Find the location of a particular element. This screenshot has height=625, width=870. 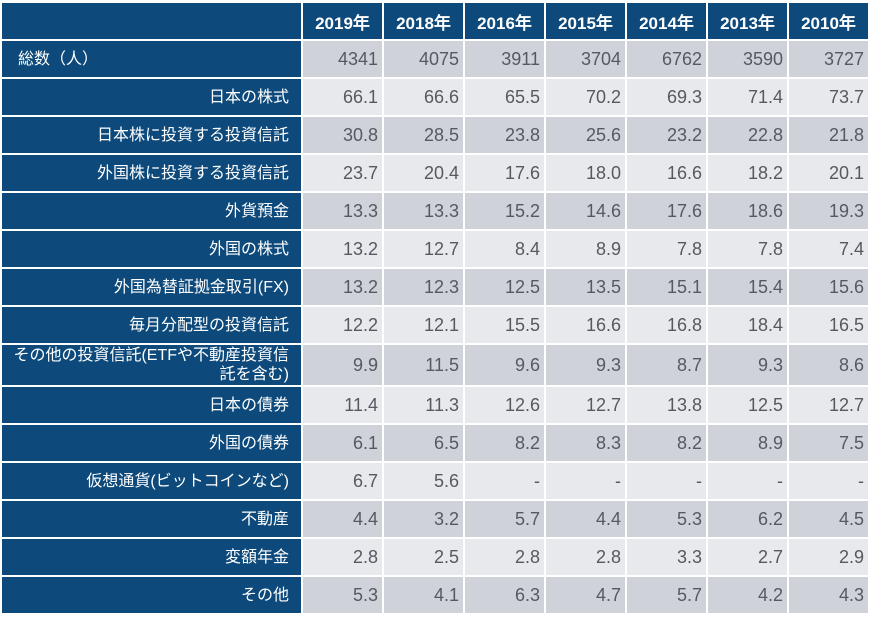

value-cell: 4.1 is located at coordinates (423, 595).